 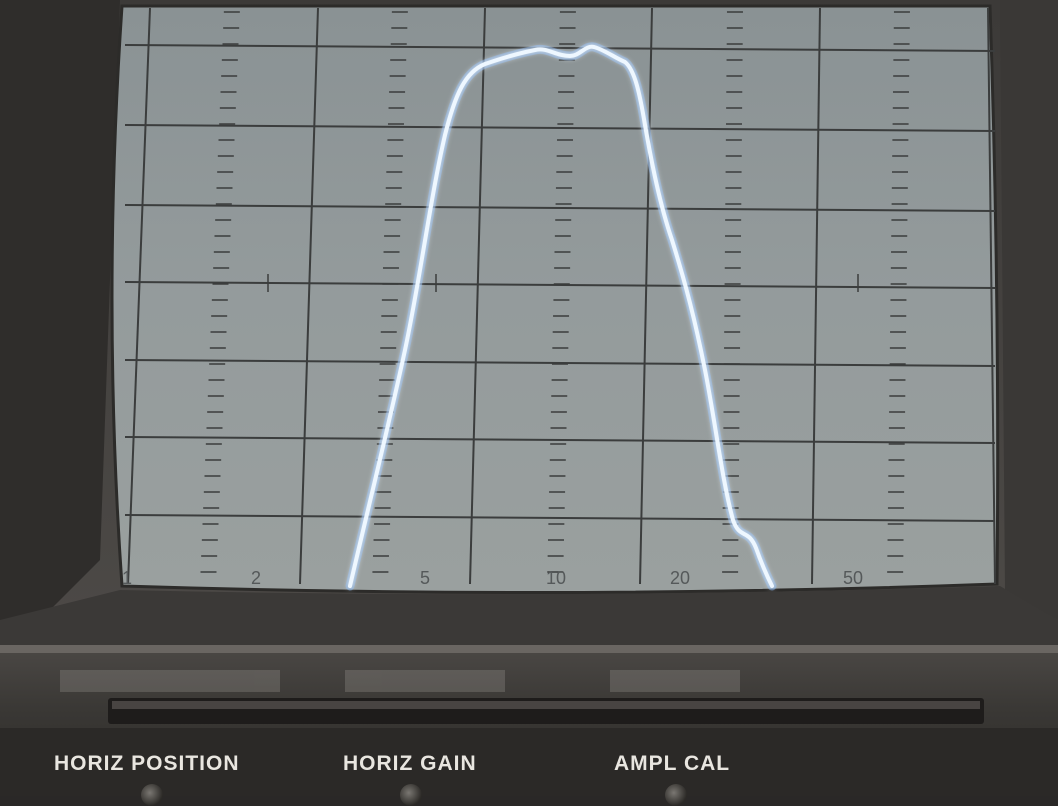 I want to click on scale-label-50: 50, so click(x=853, y=578).